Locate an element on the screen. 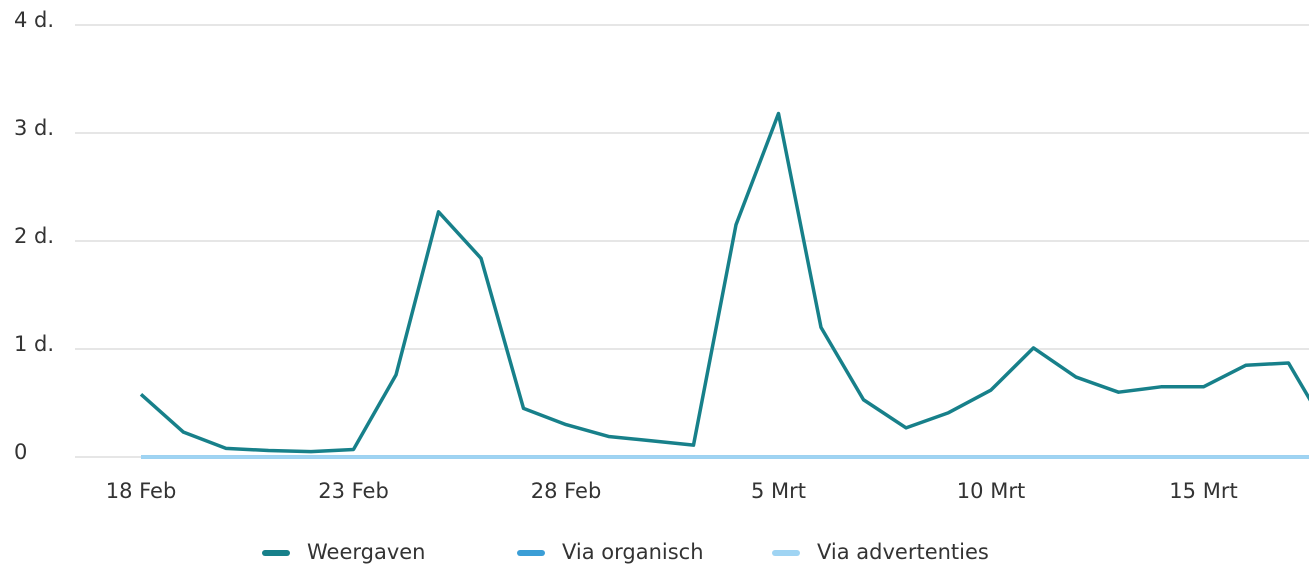 This screenshot has width=1309, height=574. legend-label: Via organisch is located at coordinates (633, 552).